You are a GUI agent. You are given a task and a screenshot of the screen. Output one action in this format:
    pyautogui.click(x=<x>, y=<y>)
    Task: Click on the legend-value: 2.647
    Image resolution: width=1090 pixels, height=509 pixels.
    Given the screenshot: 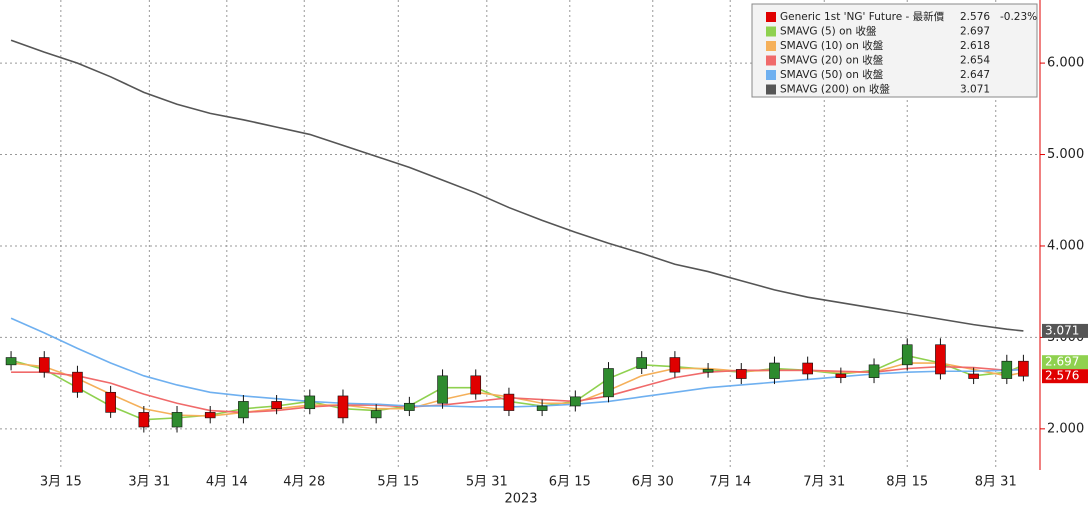 What is the action you would take?
    pyautogui.click(x=975, y=75)
    